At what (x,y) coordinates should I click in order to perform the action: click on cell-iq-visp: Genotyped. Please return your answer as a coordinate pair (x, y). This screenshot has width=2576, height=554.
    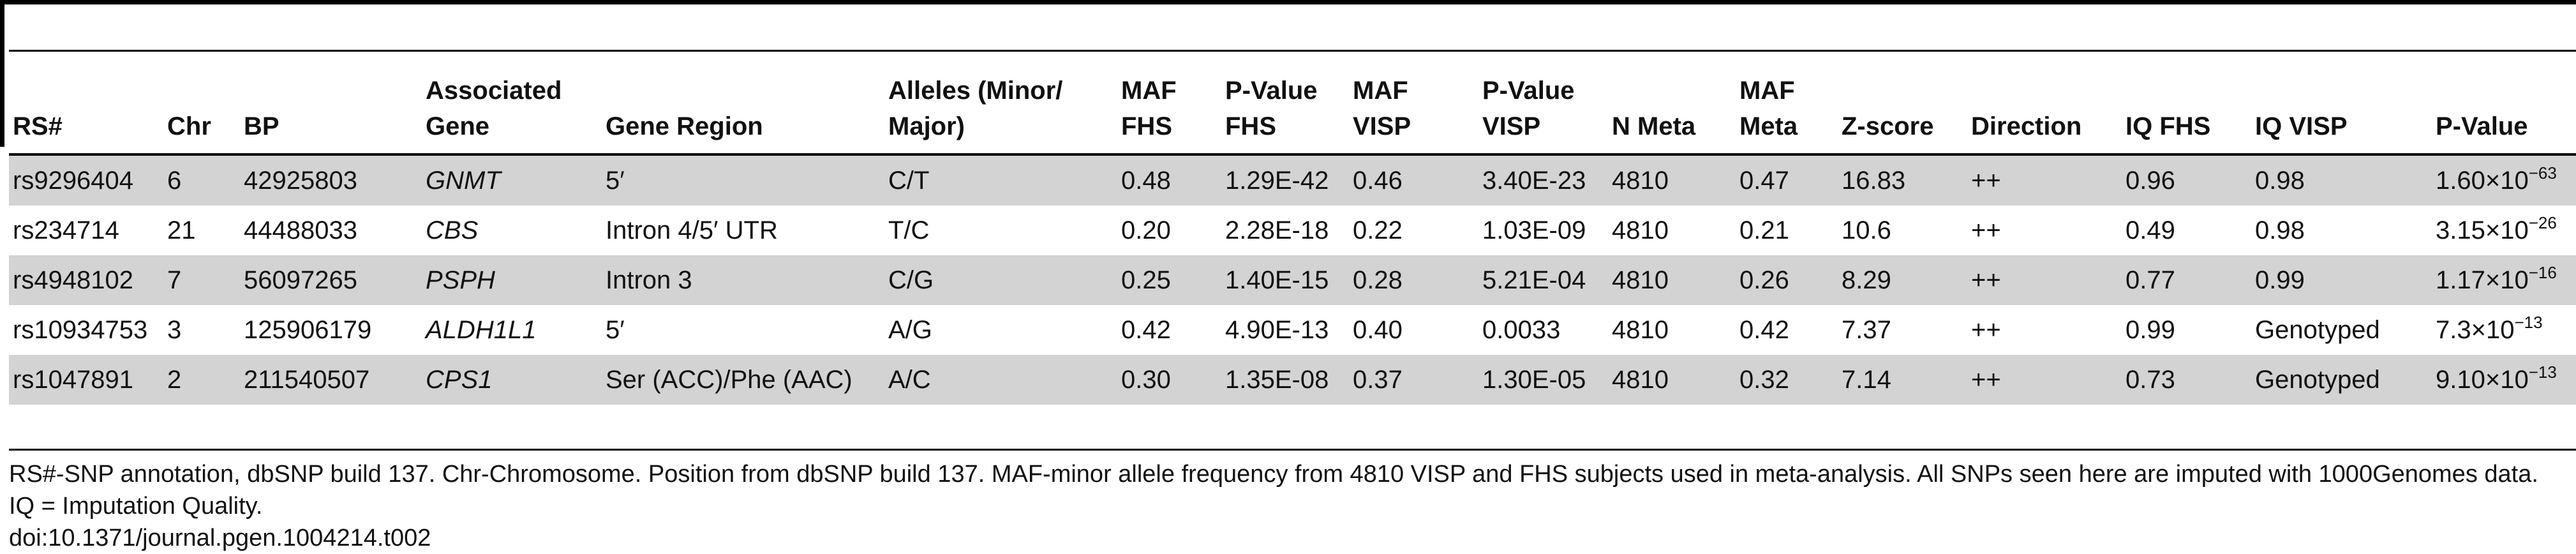
    Looking at the image, I should click on (2341, 380).